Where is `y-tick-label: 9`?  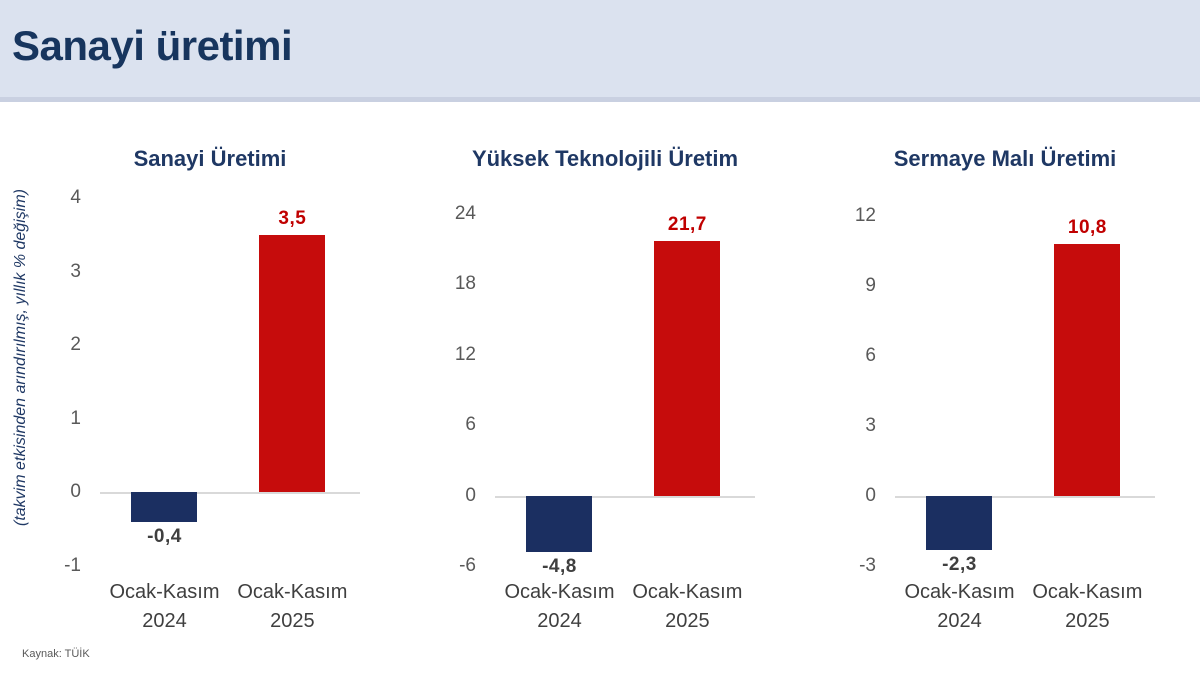
y-tick-label: 9 is located at coordinates (870, 285).